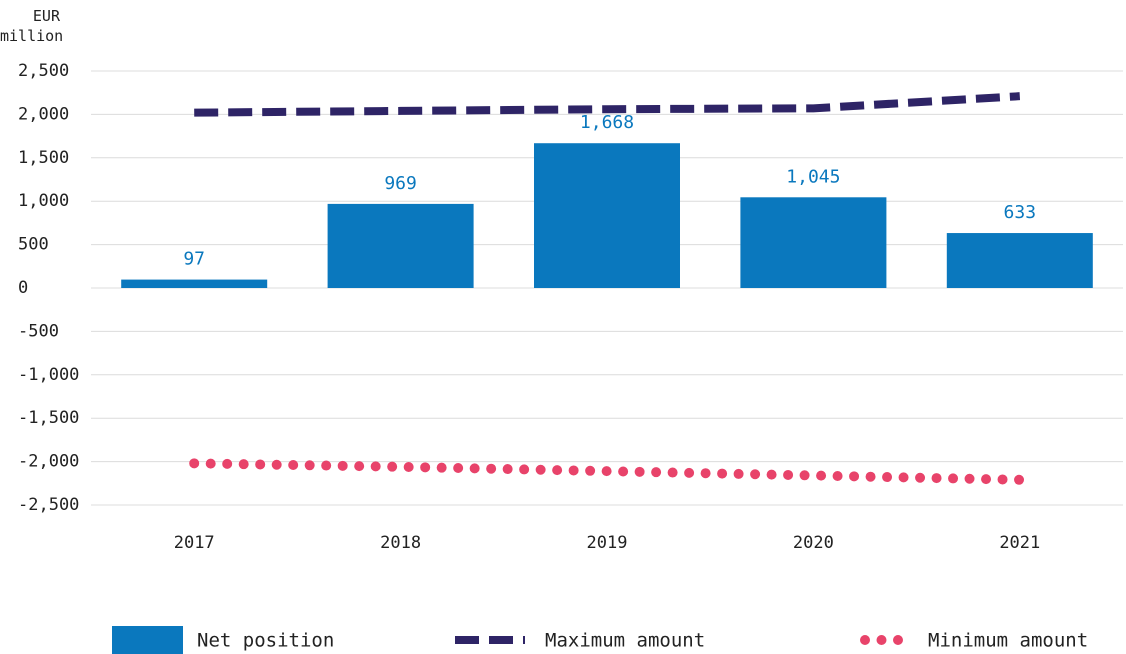 This screenshot has width=1126, height=654. Describe the element at coordinates (43, 201) in the screenshot. I see `y-tick-label: 1,000` at that location.